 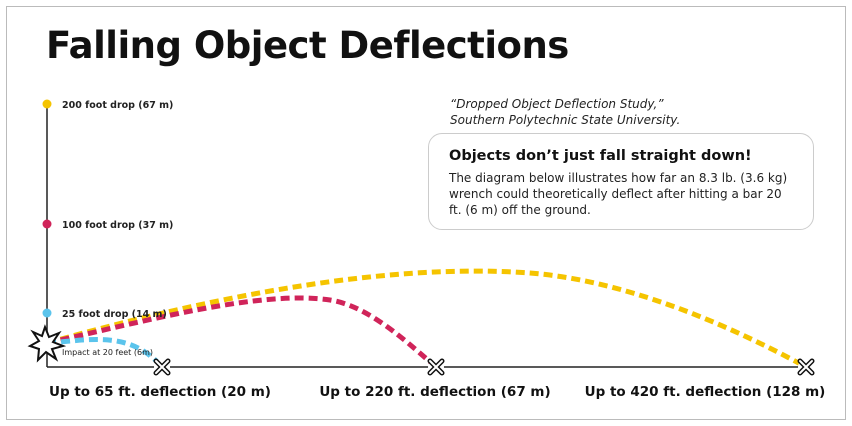 What do you see at coordinates (160, 392) in the screenshot?
I see `deflection-label: Up to 65 ft. deflection (20 m)` at bounding box center [160, 392].